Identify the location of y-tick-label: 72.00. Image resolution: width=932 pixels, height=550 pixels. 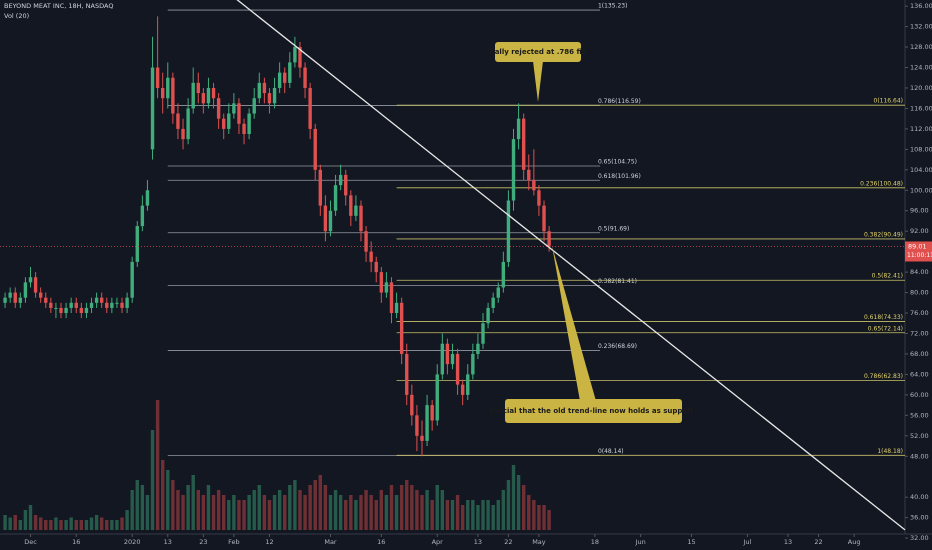
(919, 333).